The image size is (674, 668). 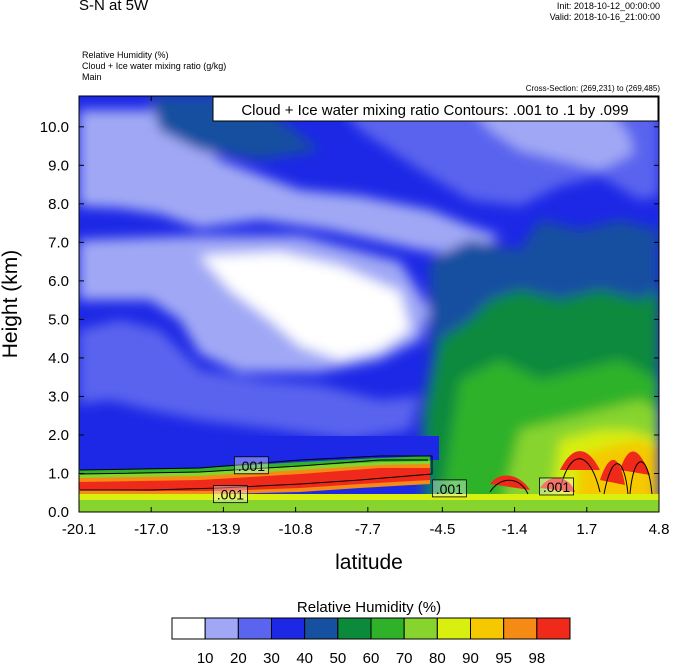 What do you see at coordinates (114, 7) in the screenshot?
I see `plot-title: S-N at 5W` at bounding box center [114, 7].